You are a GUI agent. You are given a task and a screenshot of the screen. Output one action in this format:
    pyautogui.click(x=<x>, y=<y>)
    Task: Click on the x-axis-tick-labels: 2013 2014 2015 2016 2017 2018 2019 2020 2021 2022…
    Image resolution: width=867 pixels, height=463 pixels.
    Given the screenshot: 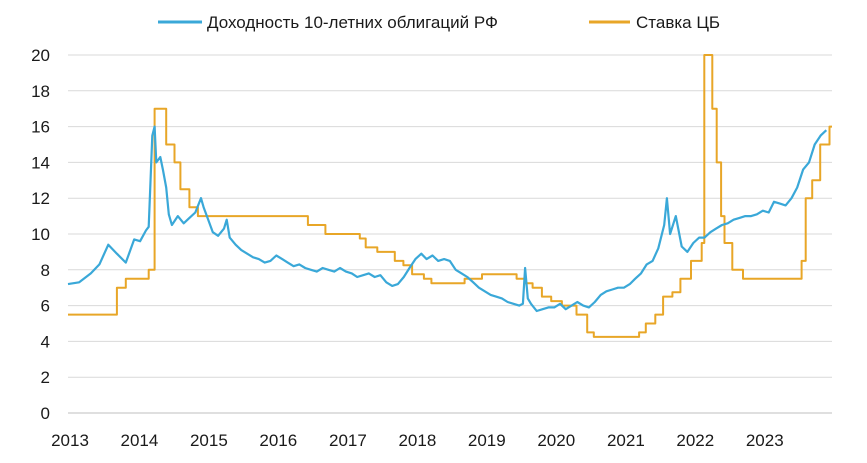 What is the action you would take?
    pyautogui.click(x=417, y=440)
    